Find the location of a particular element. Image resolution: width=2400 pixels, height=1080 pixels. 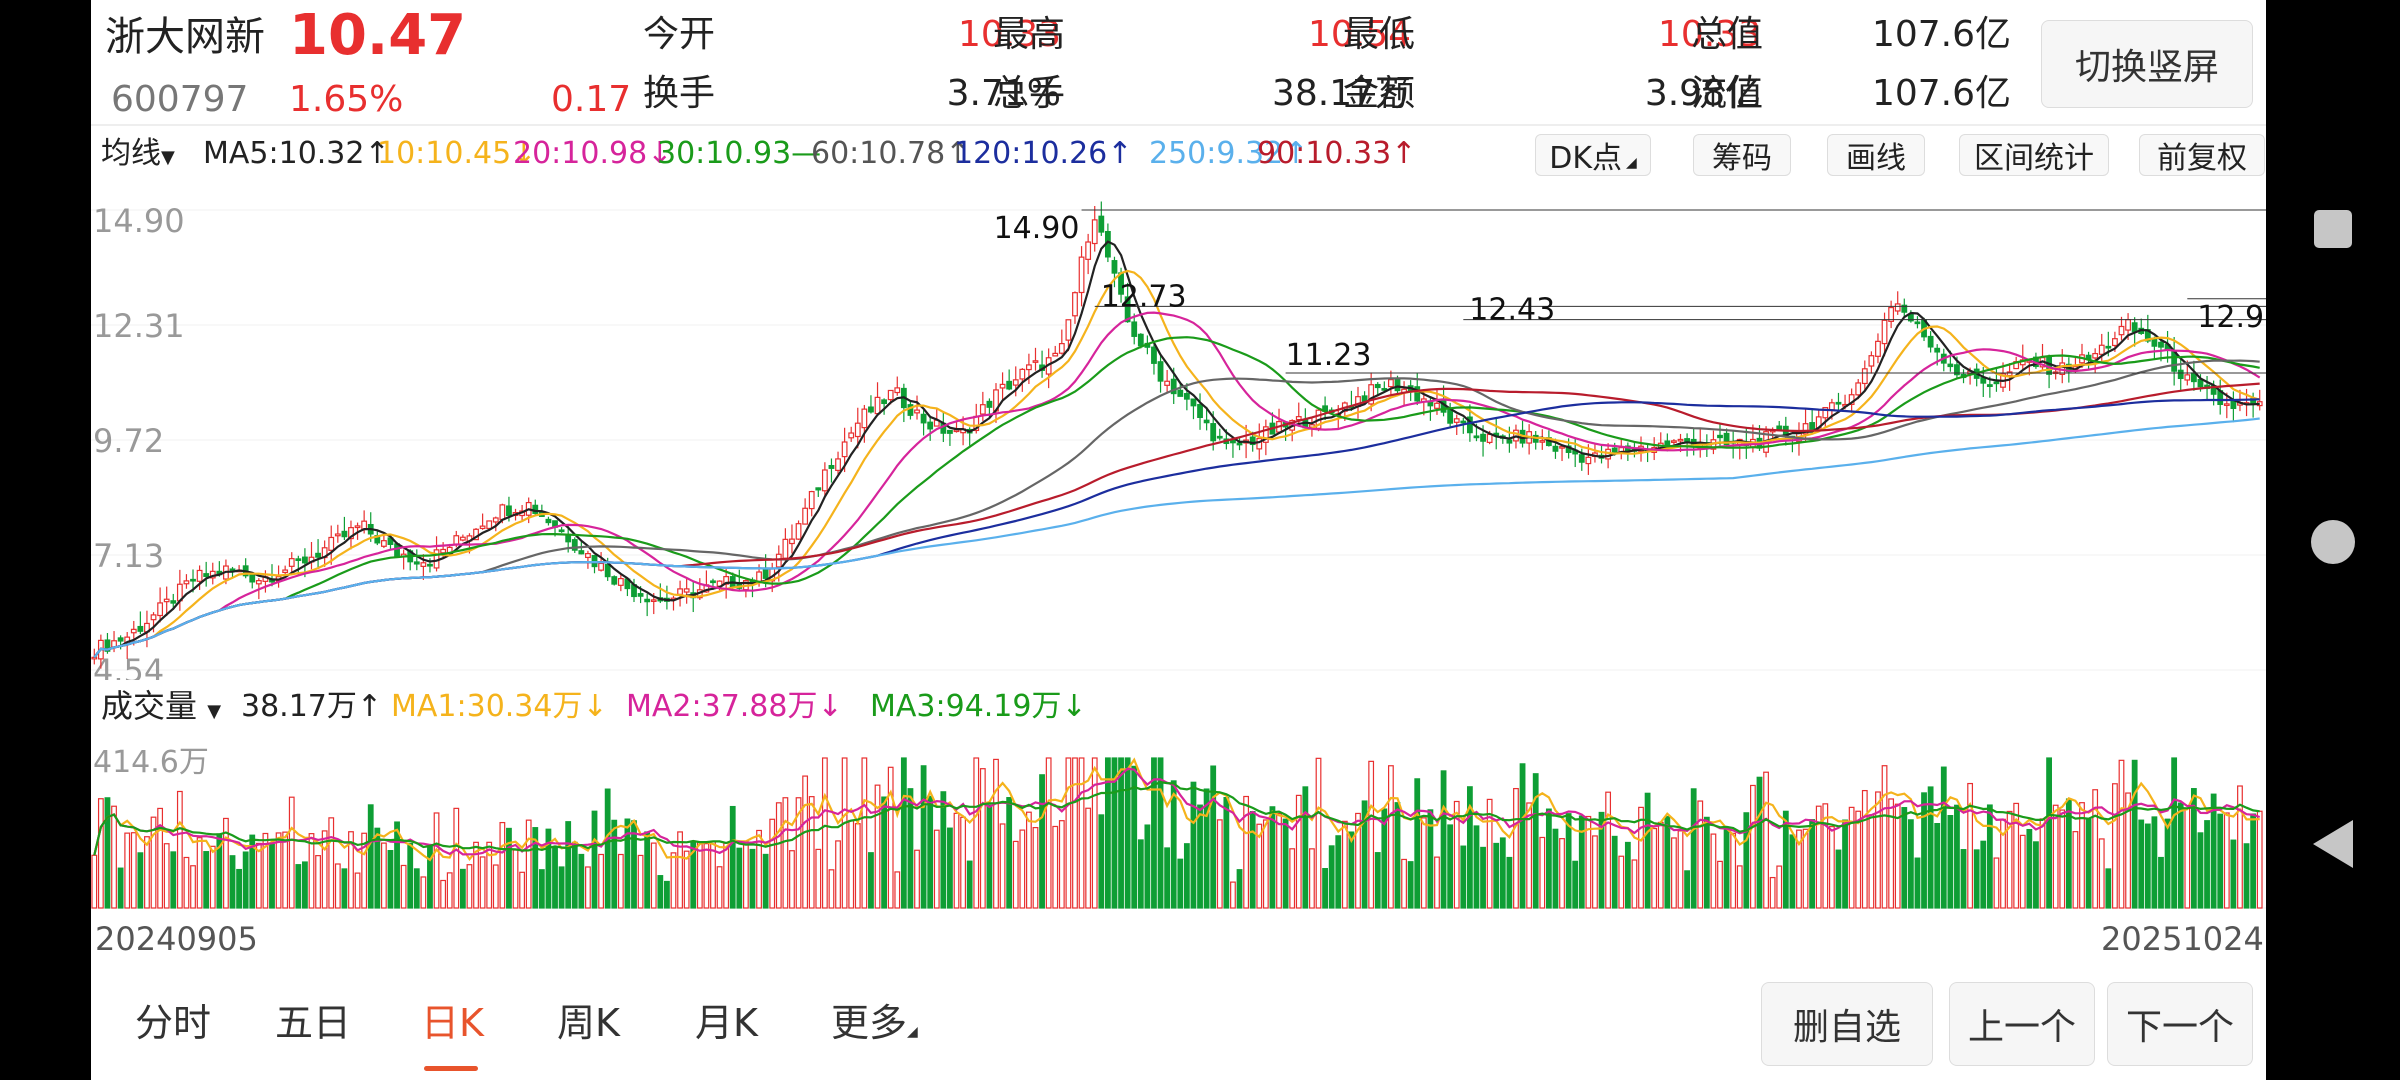

chips-button: 筹码 is located at coordinates (1742, 155).